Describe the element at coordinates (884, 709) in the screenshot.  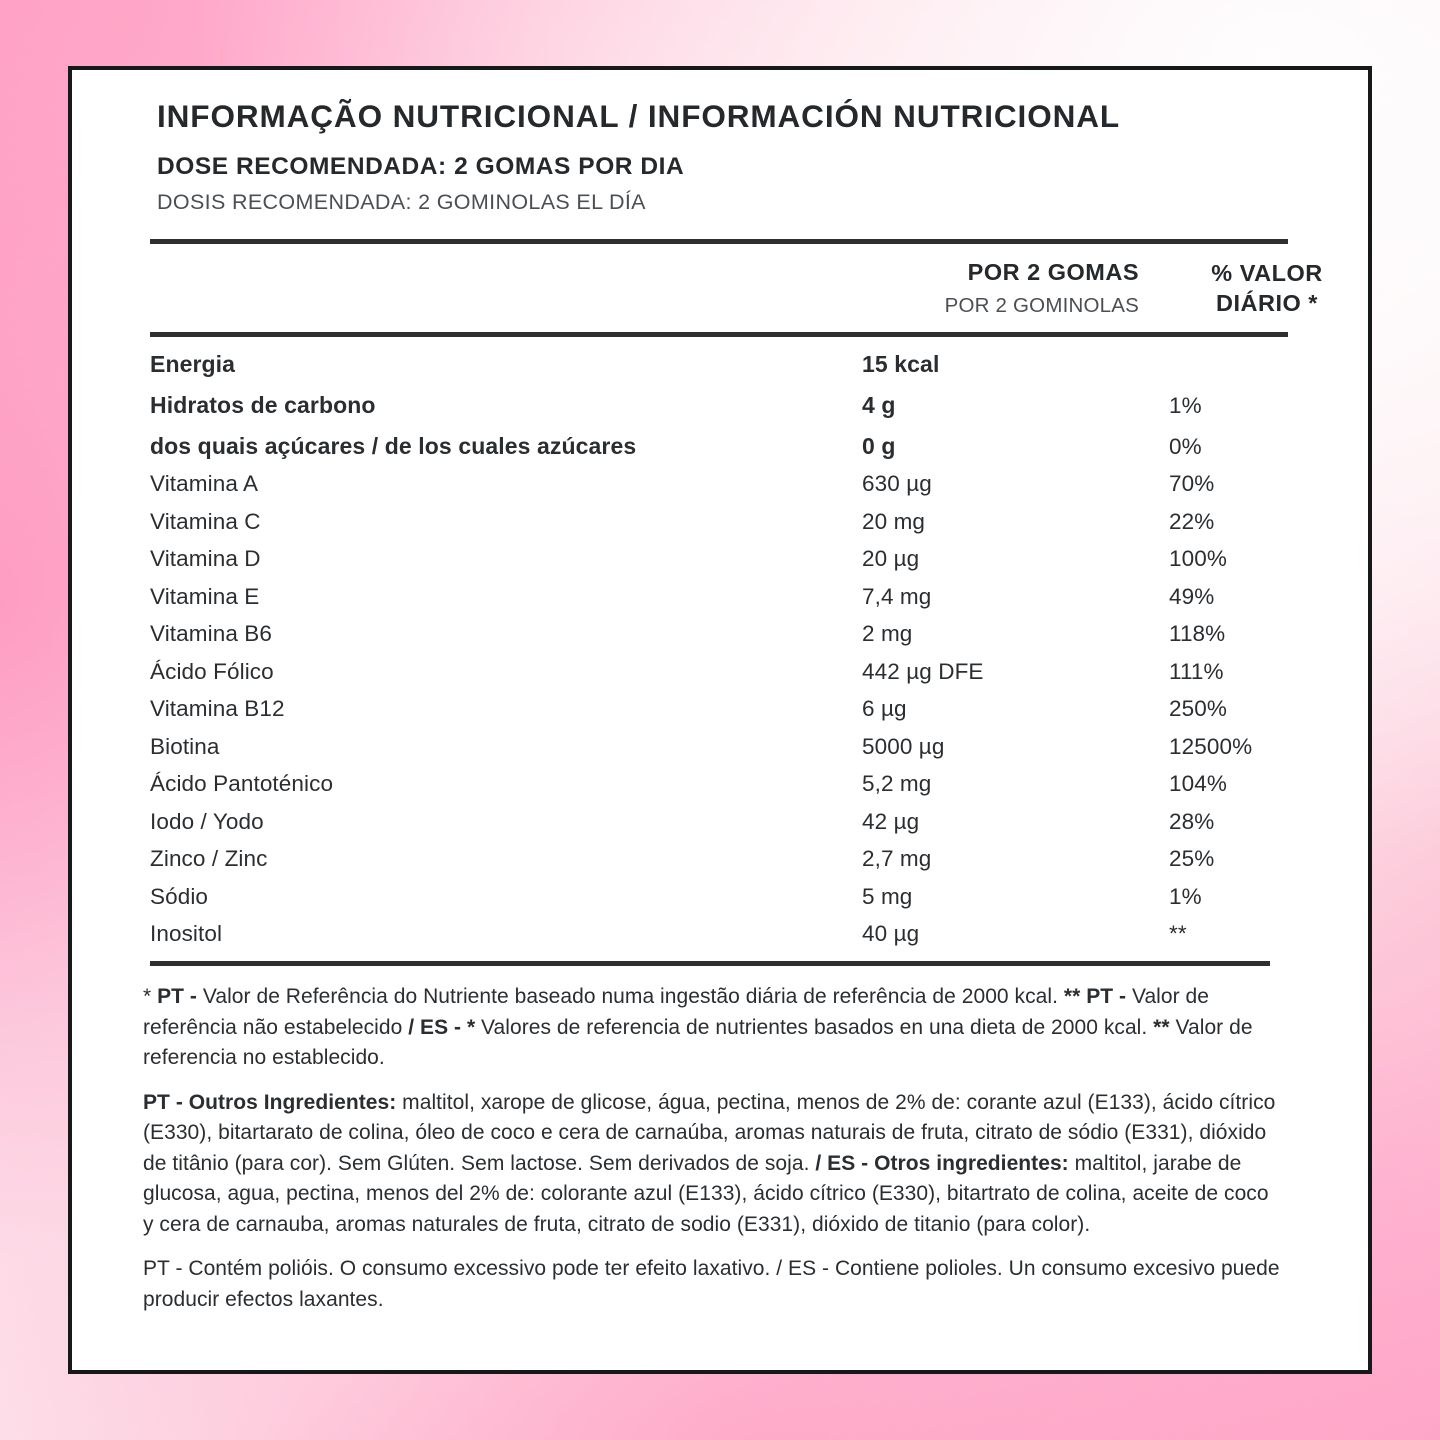
I see `nutrient-amount: 6 µg` at that location.